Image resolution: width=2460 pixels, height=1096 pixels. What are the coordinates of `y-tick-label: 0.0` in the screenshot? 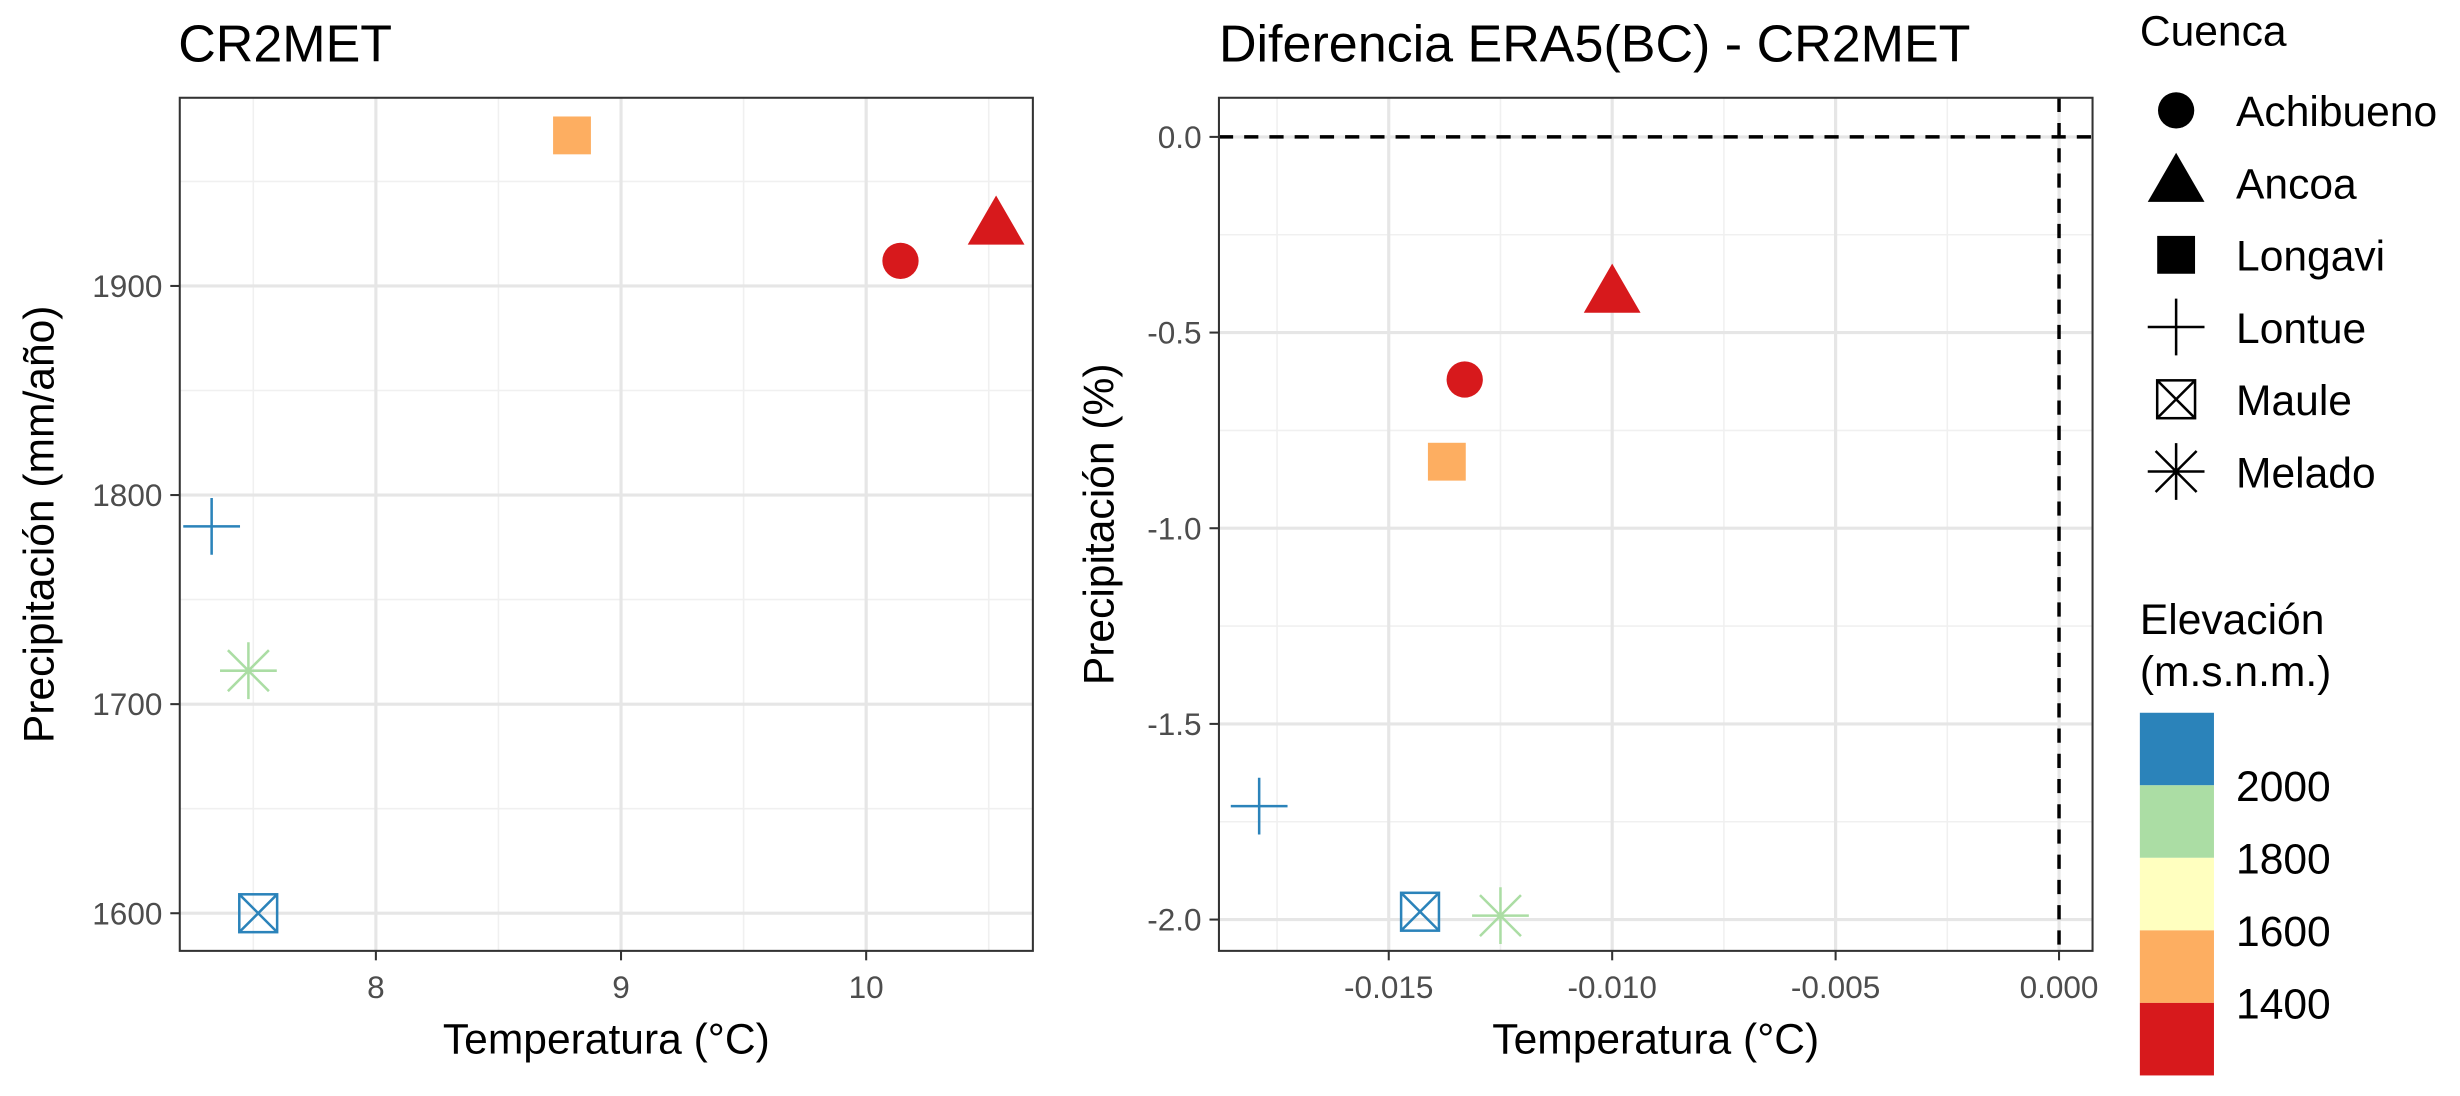 It's located at (1180, 137).